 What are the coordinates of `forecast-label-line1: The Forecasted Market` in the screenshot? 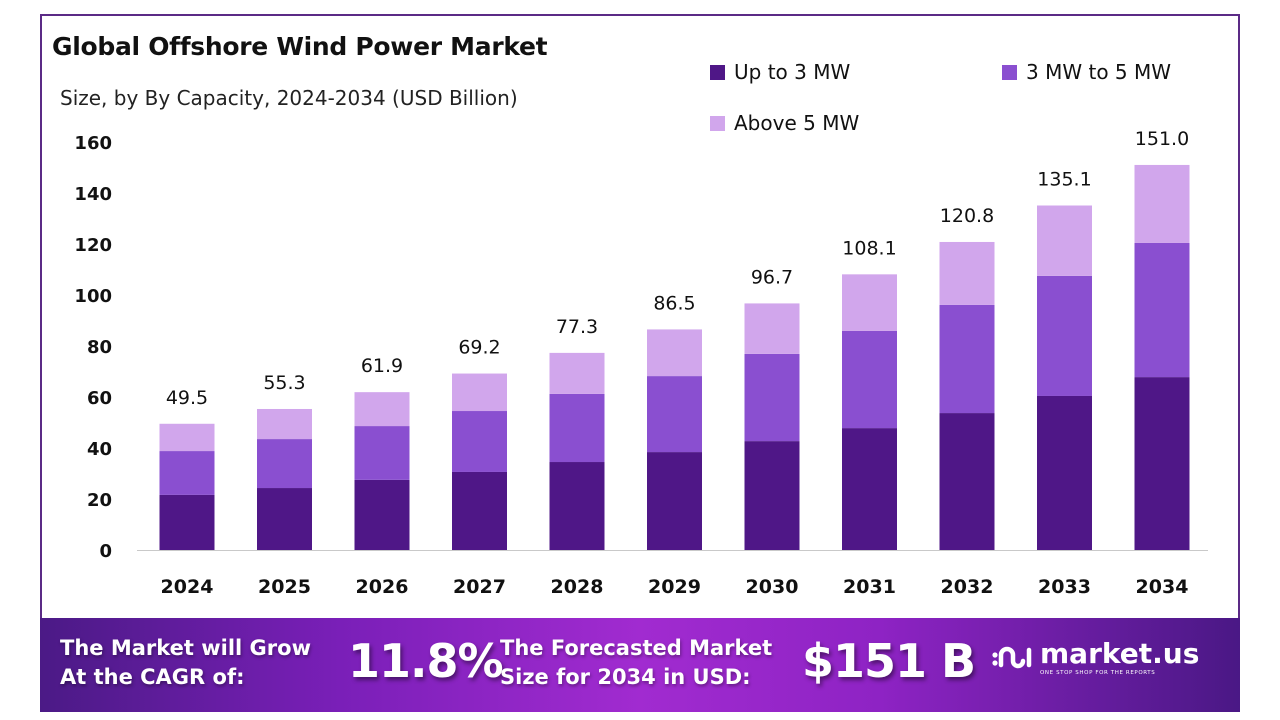 It's located at (636, 648).